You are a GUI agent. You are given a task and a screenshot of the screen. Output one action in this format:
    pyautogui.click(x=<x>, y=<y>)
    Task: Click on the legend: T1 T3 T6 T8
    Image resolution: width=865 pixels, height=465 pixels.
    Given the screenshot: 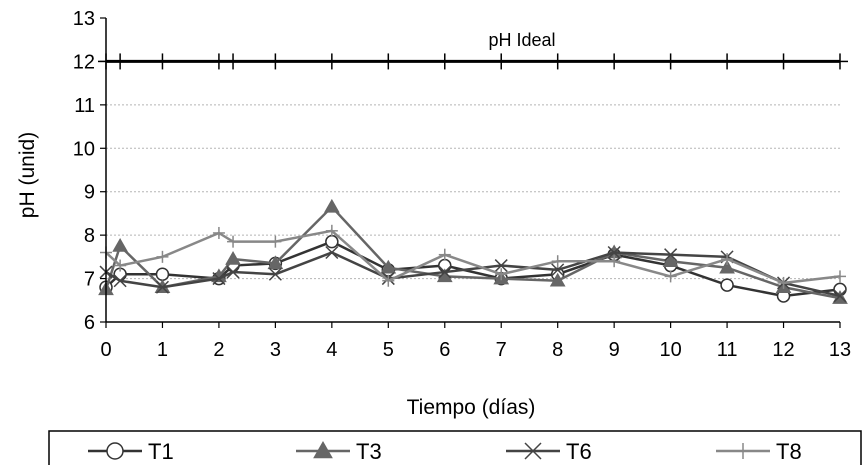 What is the action you would take?
    pyautogui.click(x=455, y=447)
    